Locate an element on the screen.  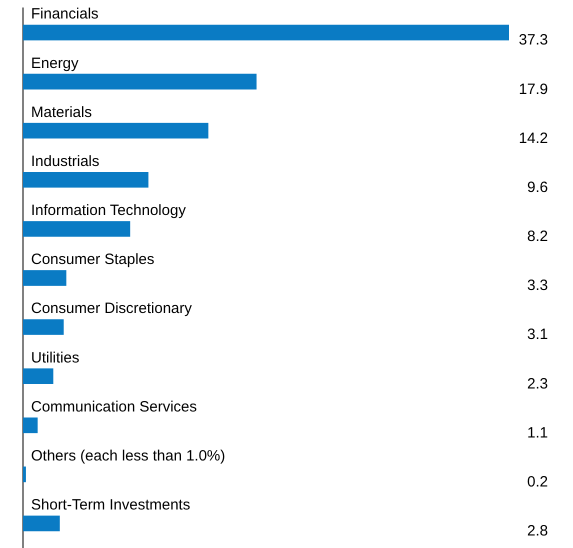
data-label: 0.2 is located at coordinates (537, 482).